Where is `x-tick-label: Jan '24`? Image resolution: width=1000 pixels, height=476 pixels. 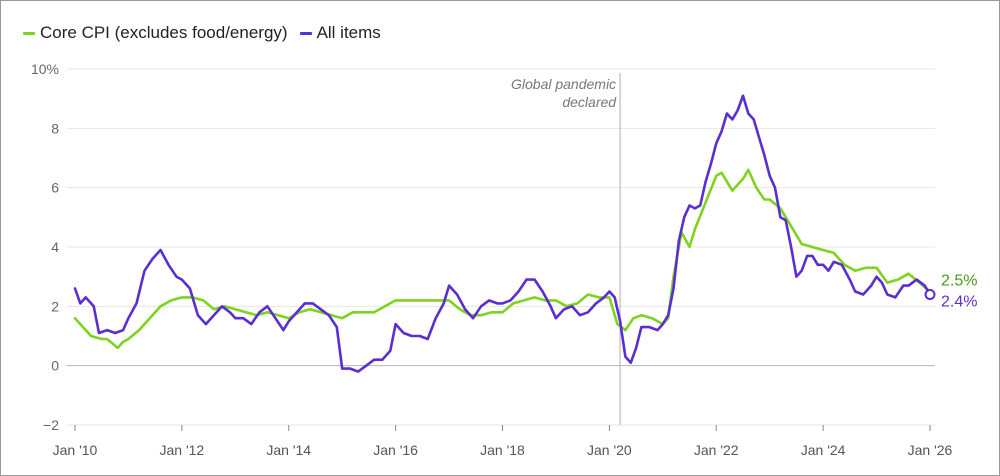
x-tick-label: Jan '24 is located at coordinates (823, 450).